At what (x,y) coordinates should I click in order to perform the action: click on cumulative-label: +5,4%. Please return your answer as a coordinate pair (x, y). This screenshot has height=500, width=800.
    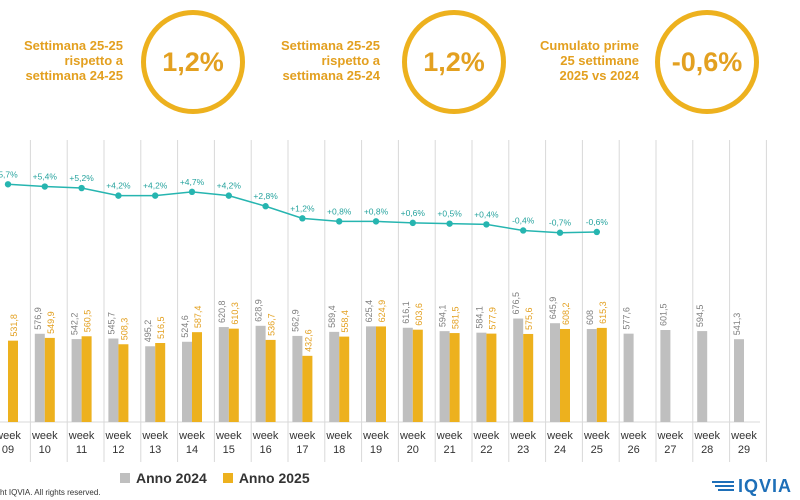
    Looking at the image, I should click on (45, 177).